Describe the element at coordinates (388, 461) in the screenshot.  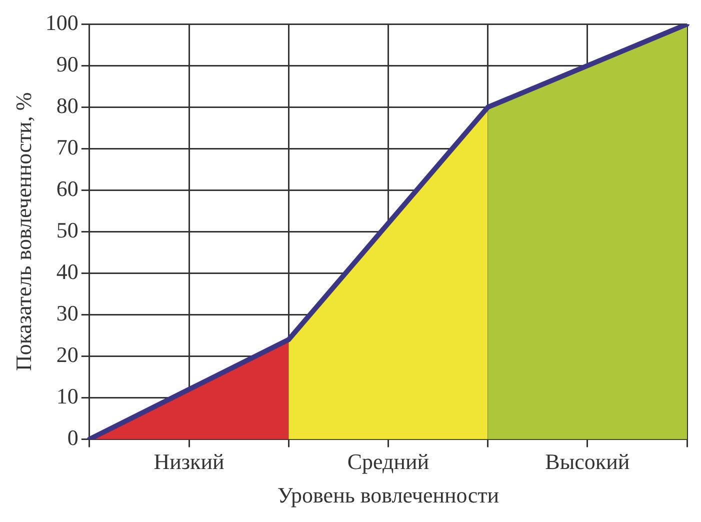
I see `x-tick-label: Средний` at that location.